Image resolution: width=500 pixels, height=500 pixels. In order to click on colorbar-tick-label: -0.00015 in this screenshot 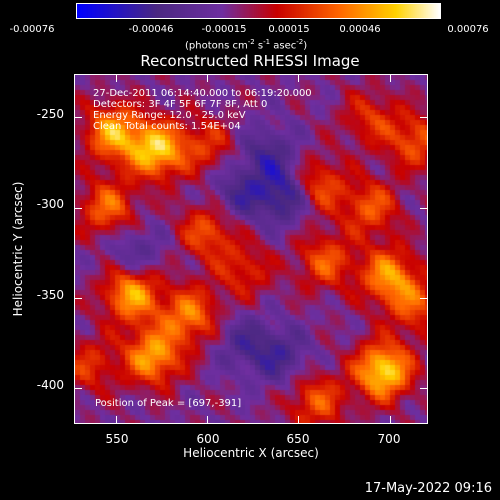, I will do `click(224, 29)`.